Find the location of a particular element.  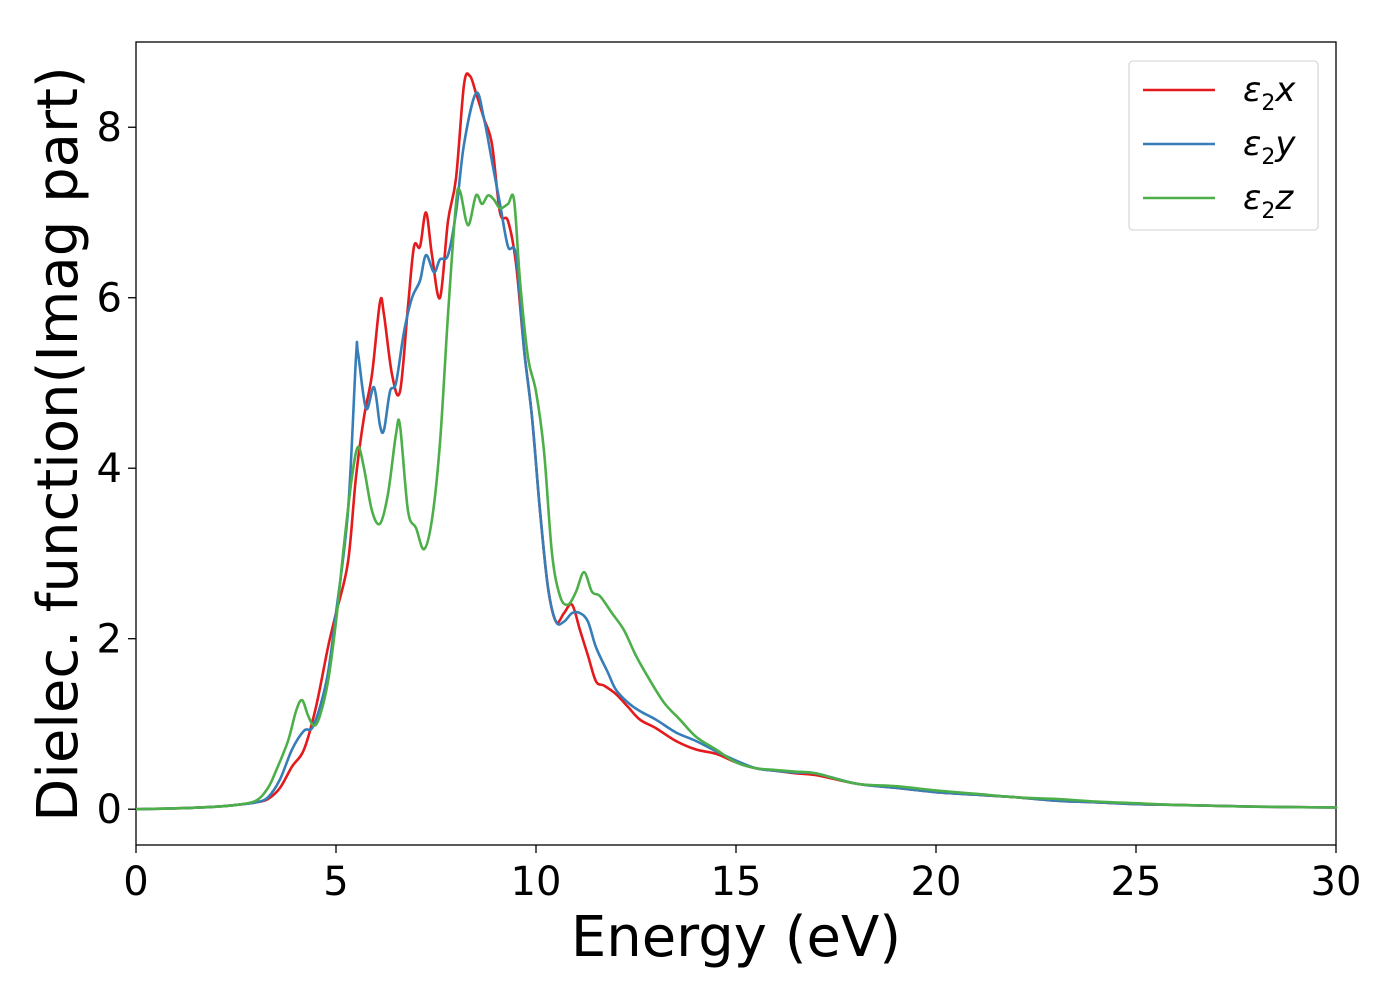

legend-label-z: ε2z is located at coordinates (1268, 201).